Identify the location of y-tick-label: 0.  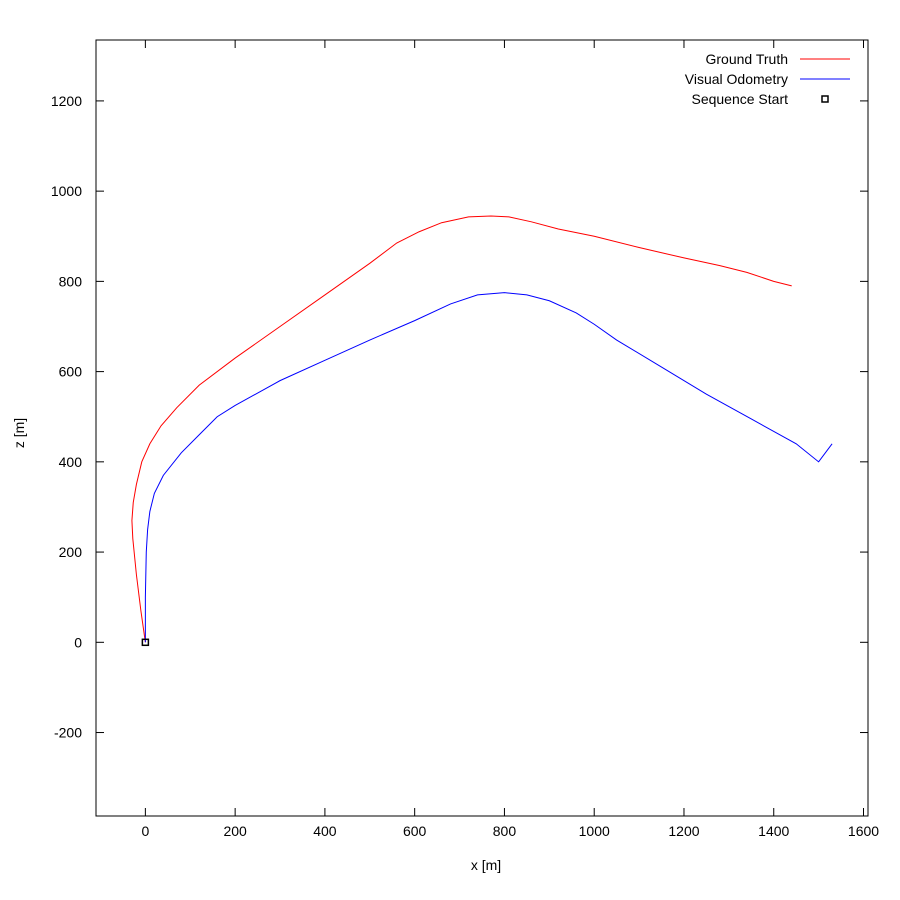
(78, 642).